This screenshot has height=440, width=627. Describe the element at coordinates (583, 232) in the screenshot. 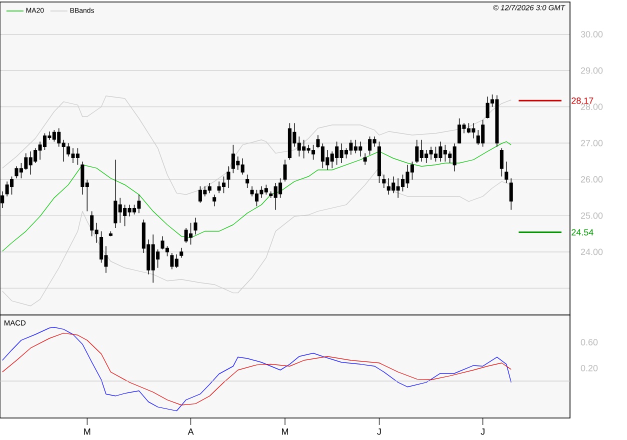

I see `ref-line-label: 24.54` at that location.